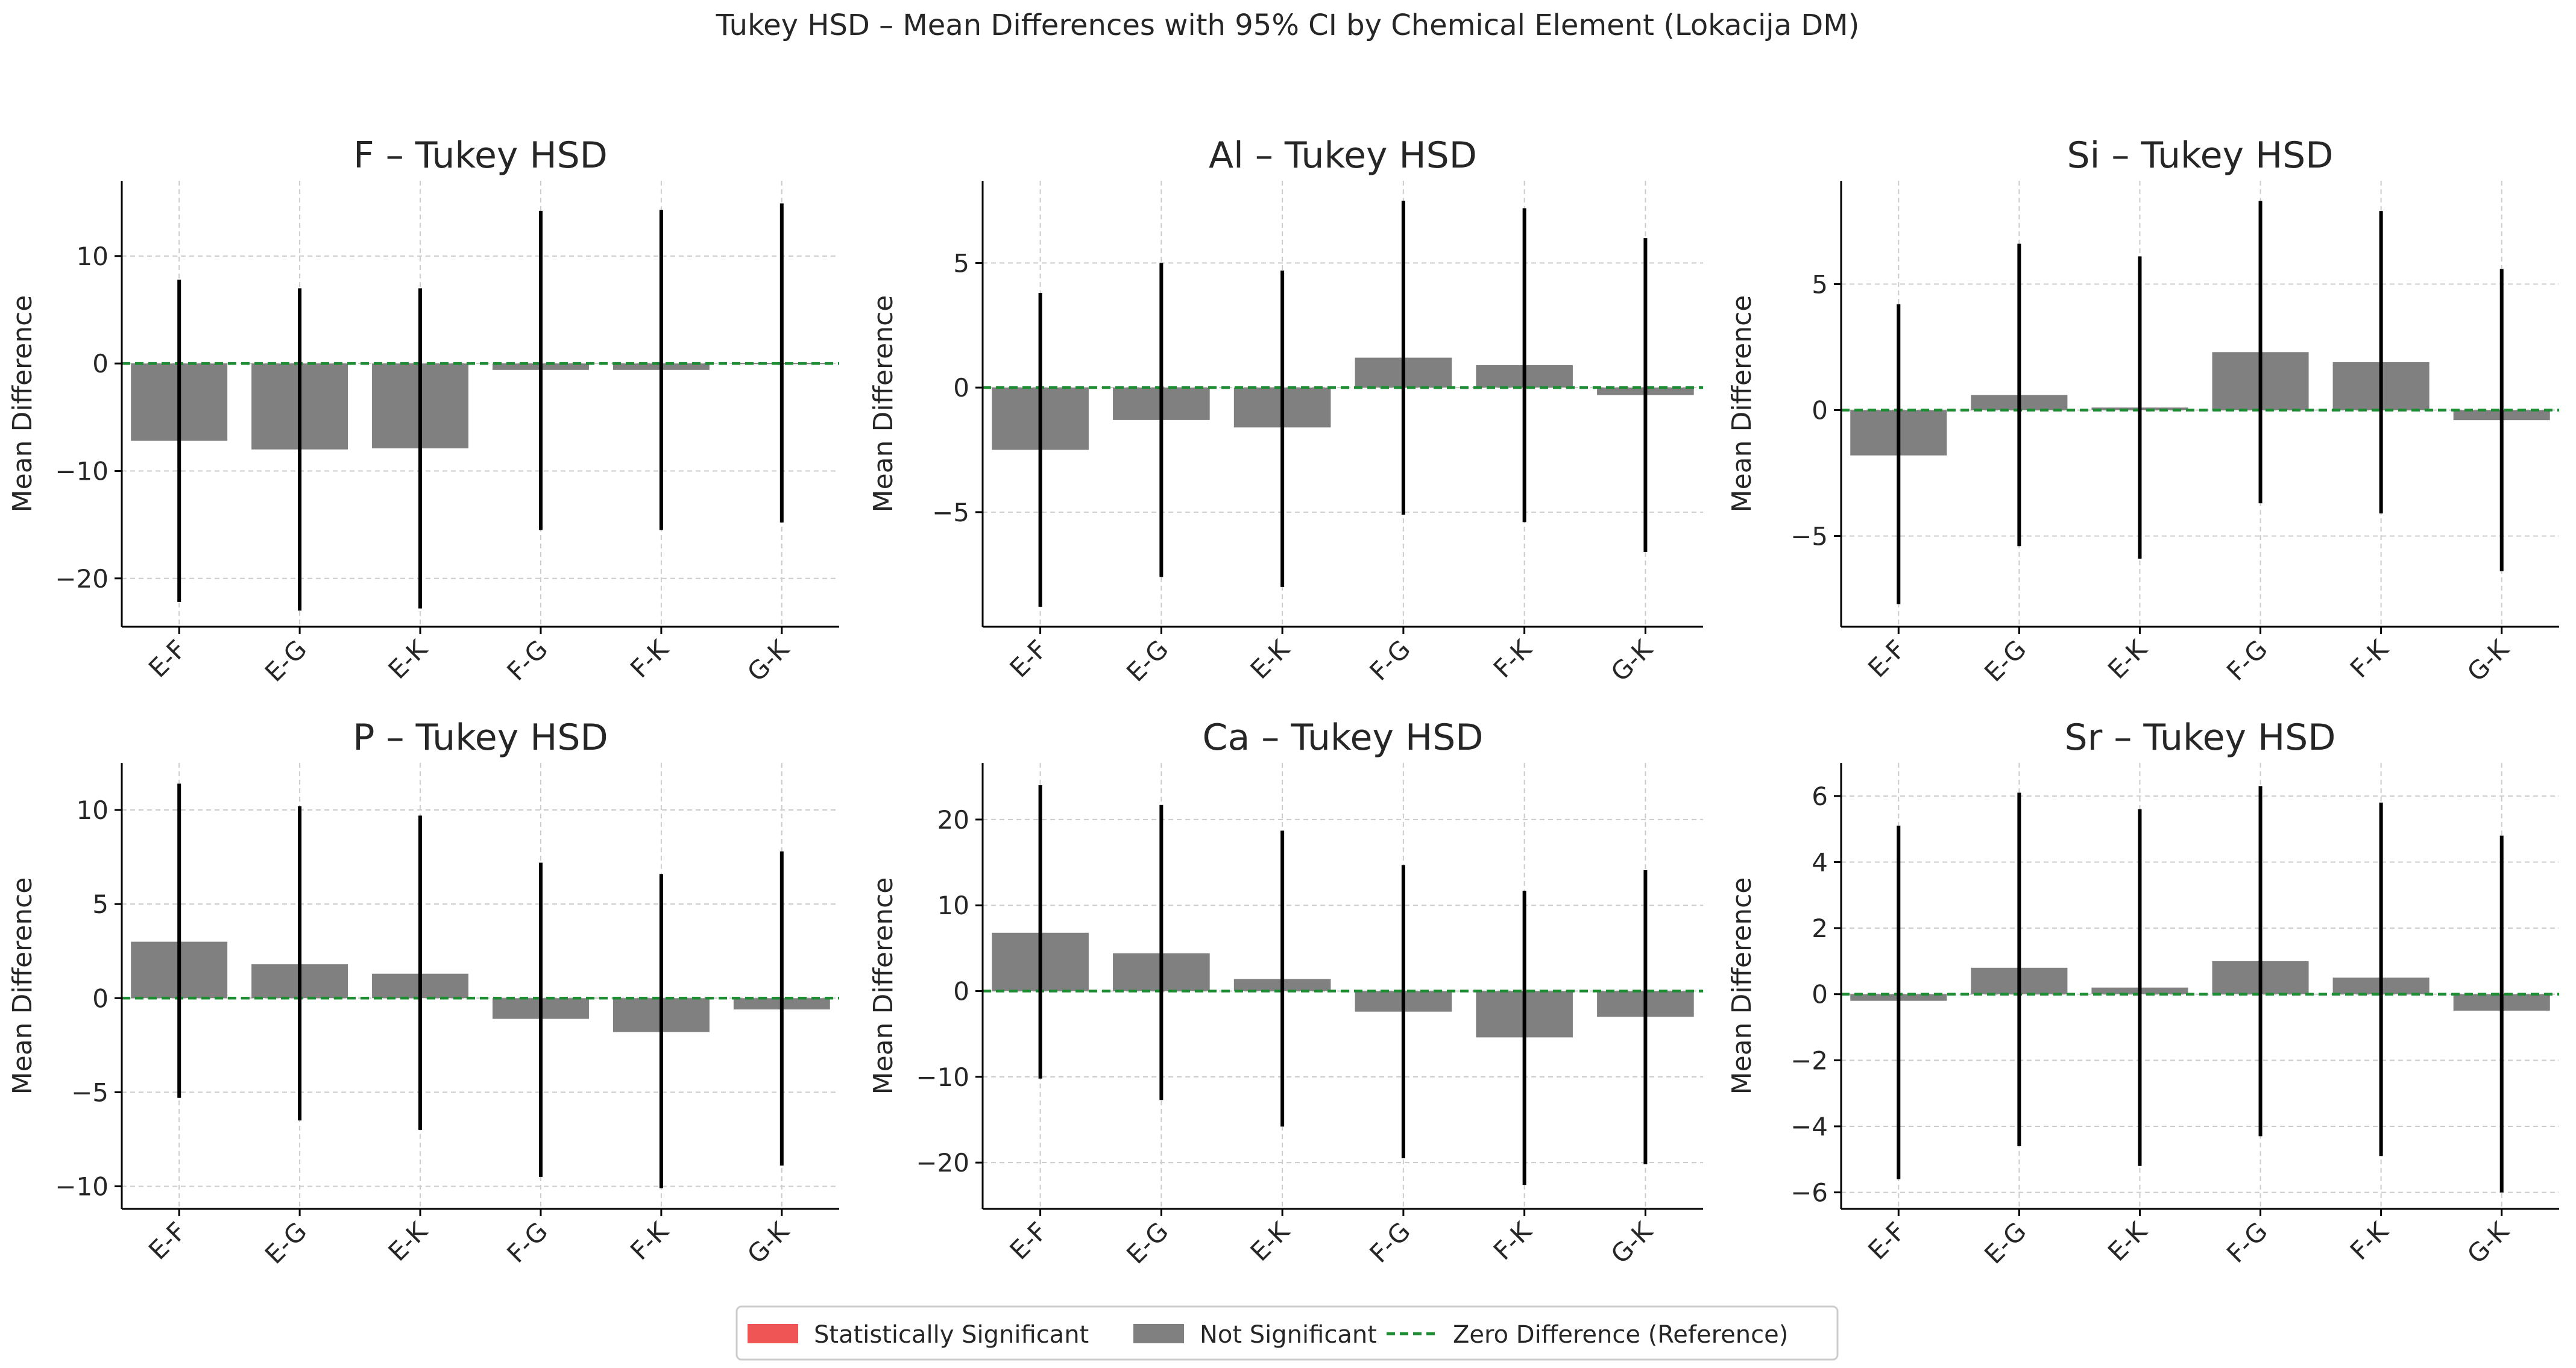 The image size is (2576, 1368). What do you see at coordinates (480, 156) in the screenshot?
I see `subplot-title: F – Tukey HSD` at bounding box center [480, 156].